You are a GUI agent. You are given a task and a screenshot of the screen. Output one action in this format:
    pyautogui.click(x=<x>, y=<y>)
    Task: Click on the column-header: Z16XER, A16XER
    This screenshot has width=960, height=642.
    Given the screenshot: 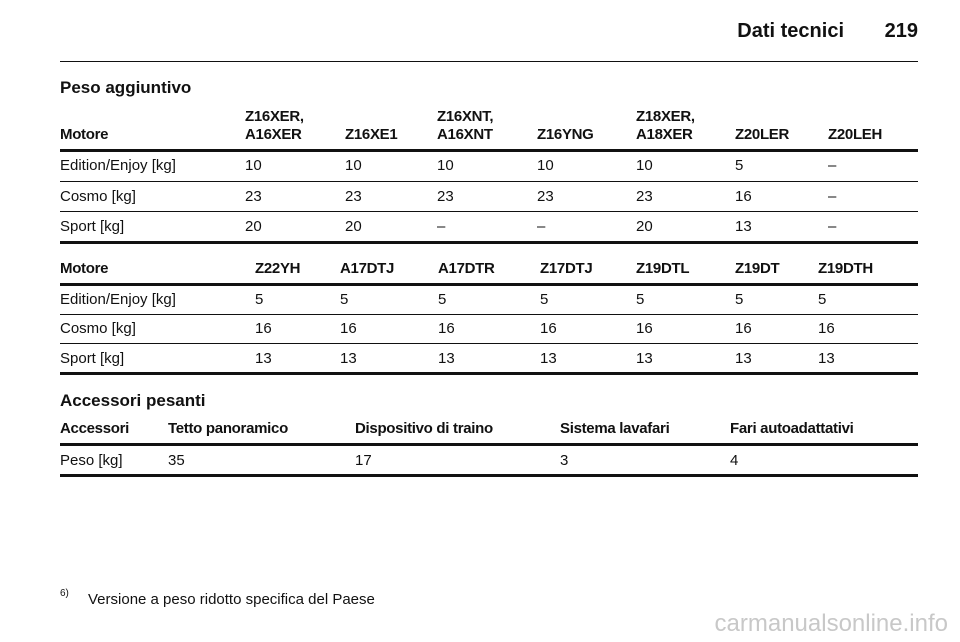 What is the action you would take?
    pyautogui.click(x=274, y=125)
    